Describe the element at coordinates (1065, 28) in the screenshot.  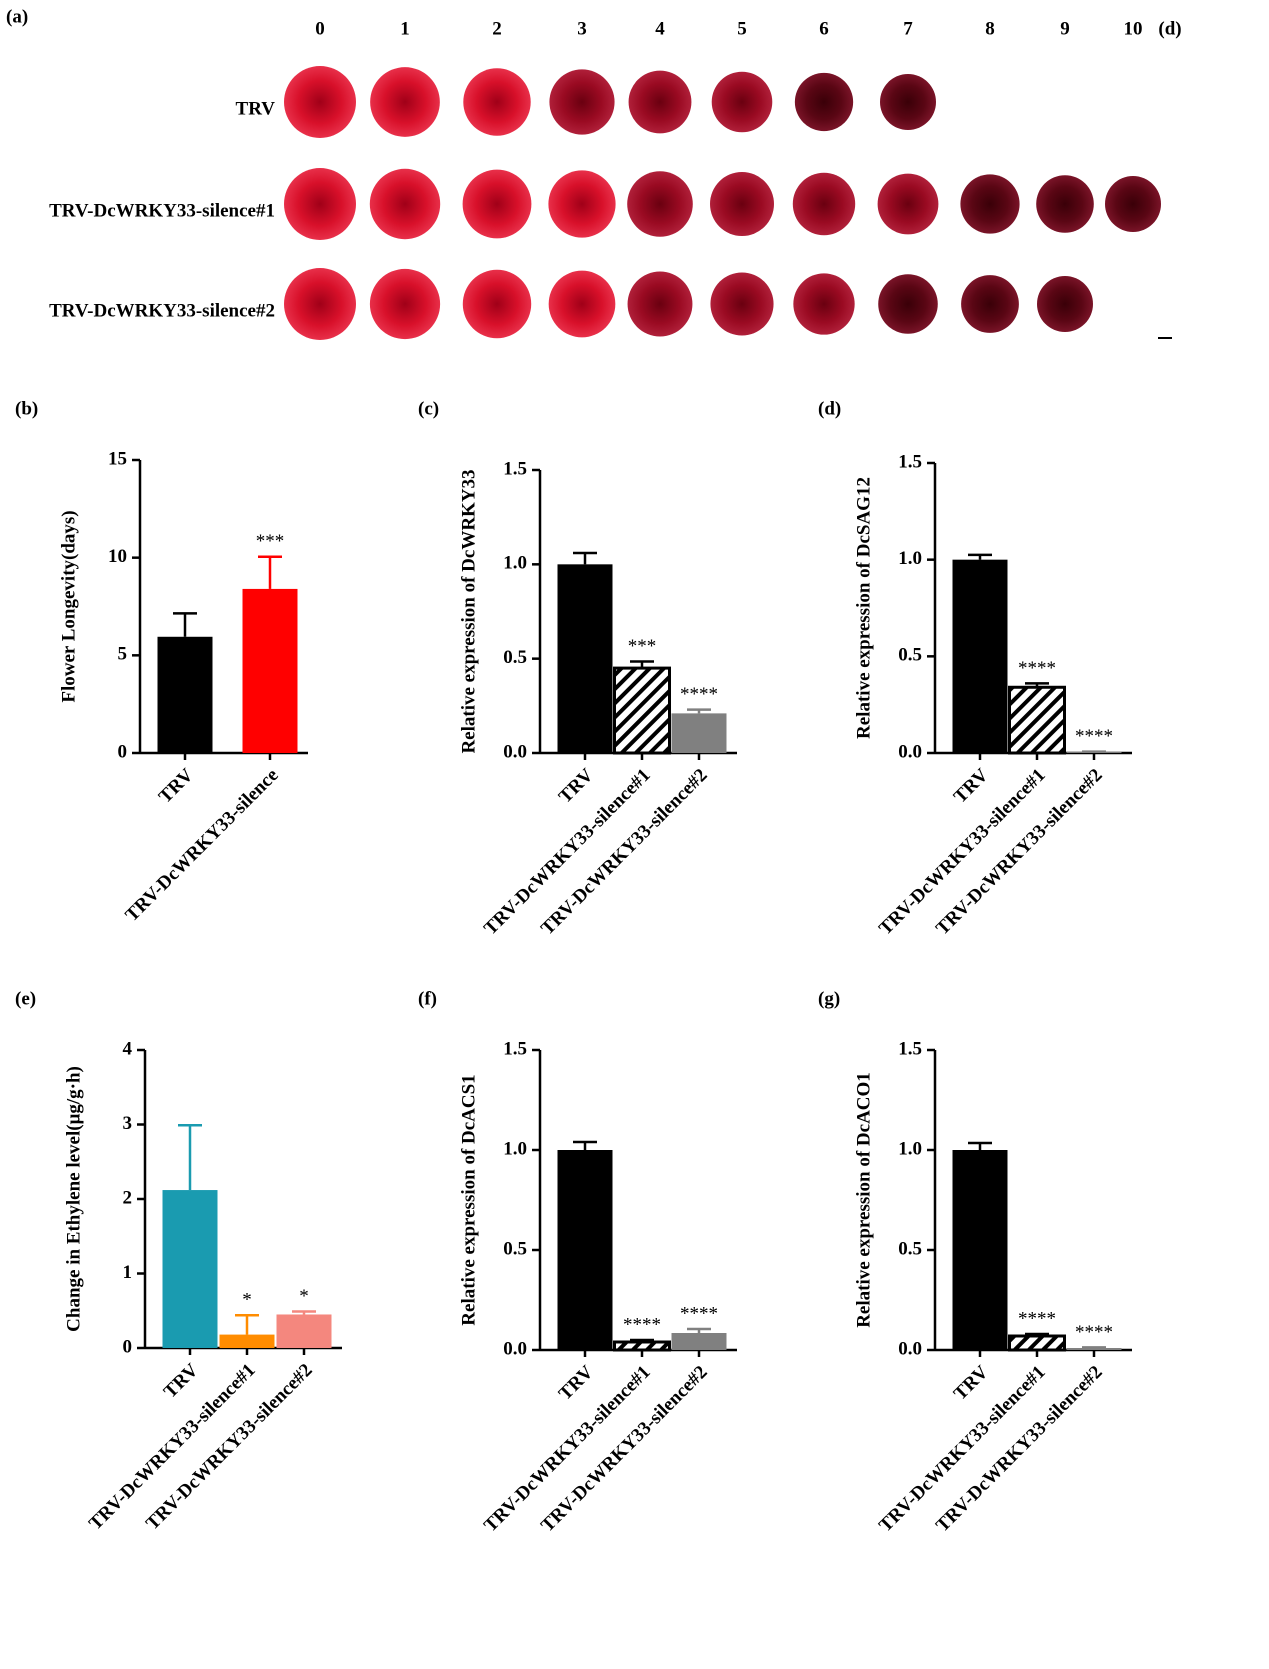
I see `day-label: 9` at that location.